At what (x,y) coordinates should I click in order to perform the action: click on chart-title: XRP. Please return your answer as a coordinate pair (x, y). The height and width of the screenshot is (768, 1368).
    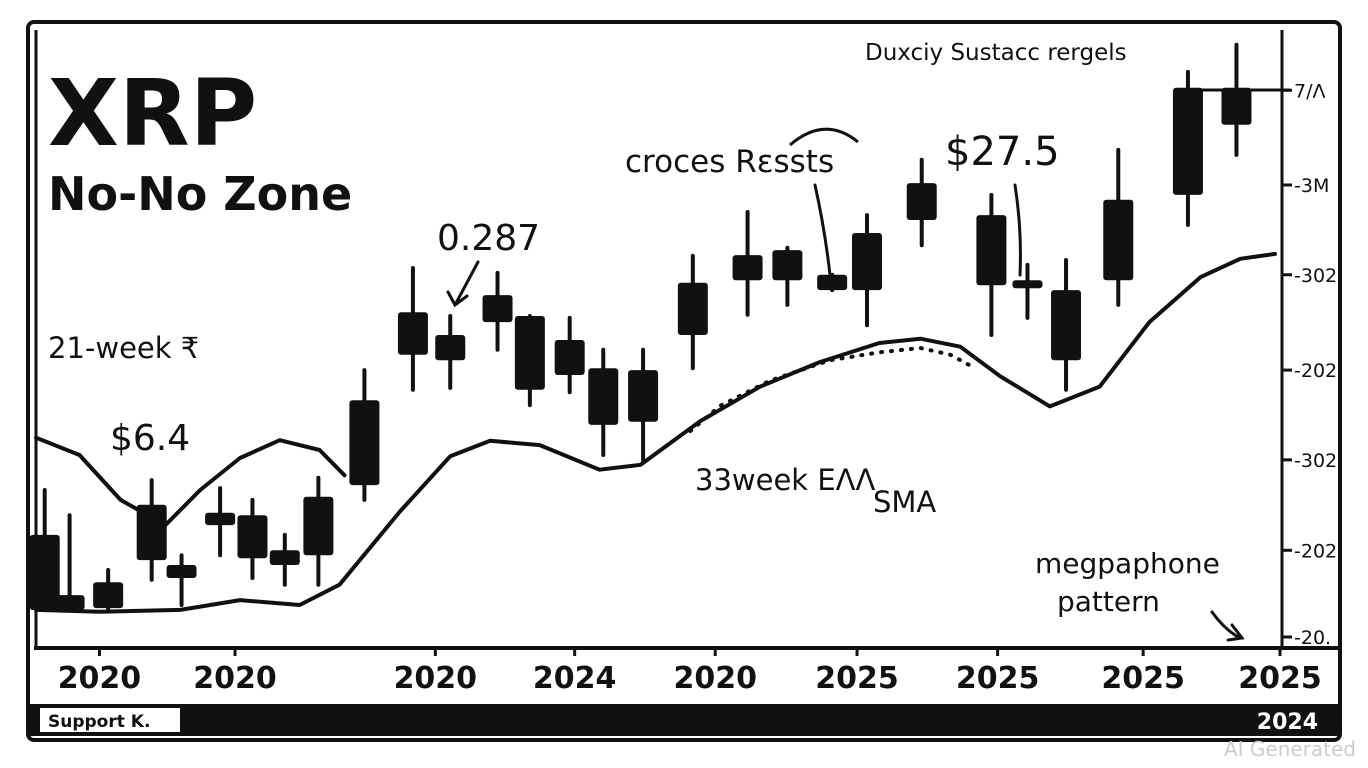
    Looking at the image, I should click on (152, 113).